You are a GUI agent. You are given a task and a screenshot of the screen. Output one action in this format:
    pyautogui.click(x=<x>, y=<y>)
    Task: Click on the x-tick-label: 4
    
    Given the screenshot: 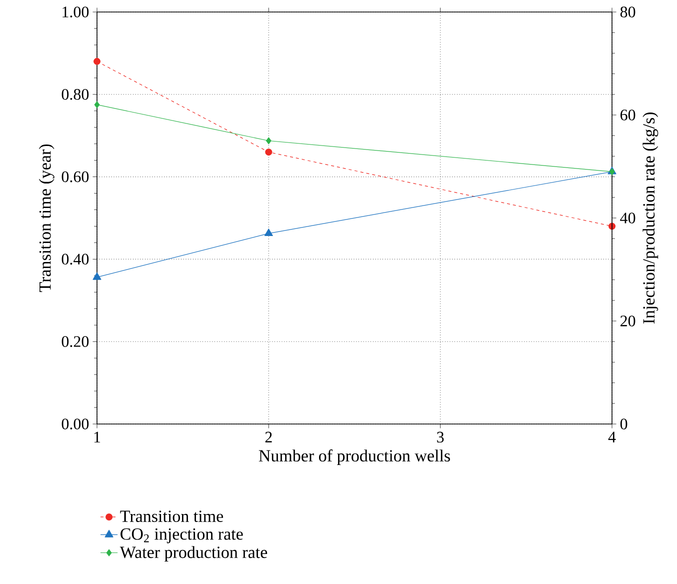 What is the action you would take?
    pyautogui.click(x=612, y=437)
    